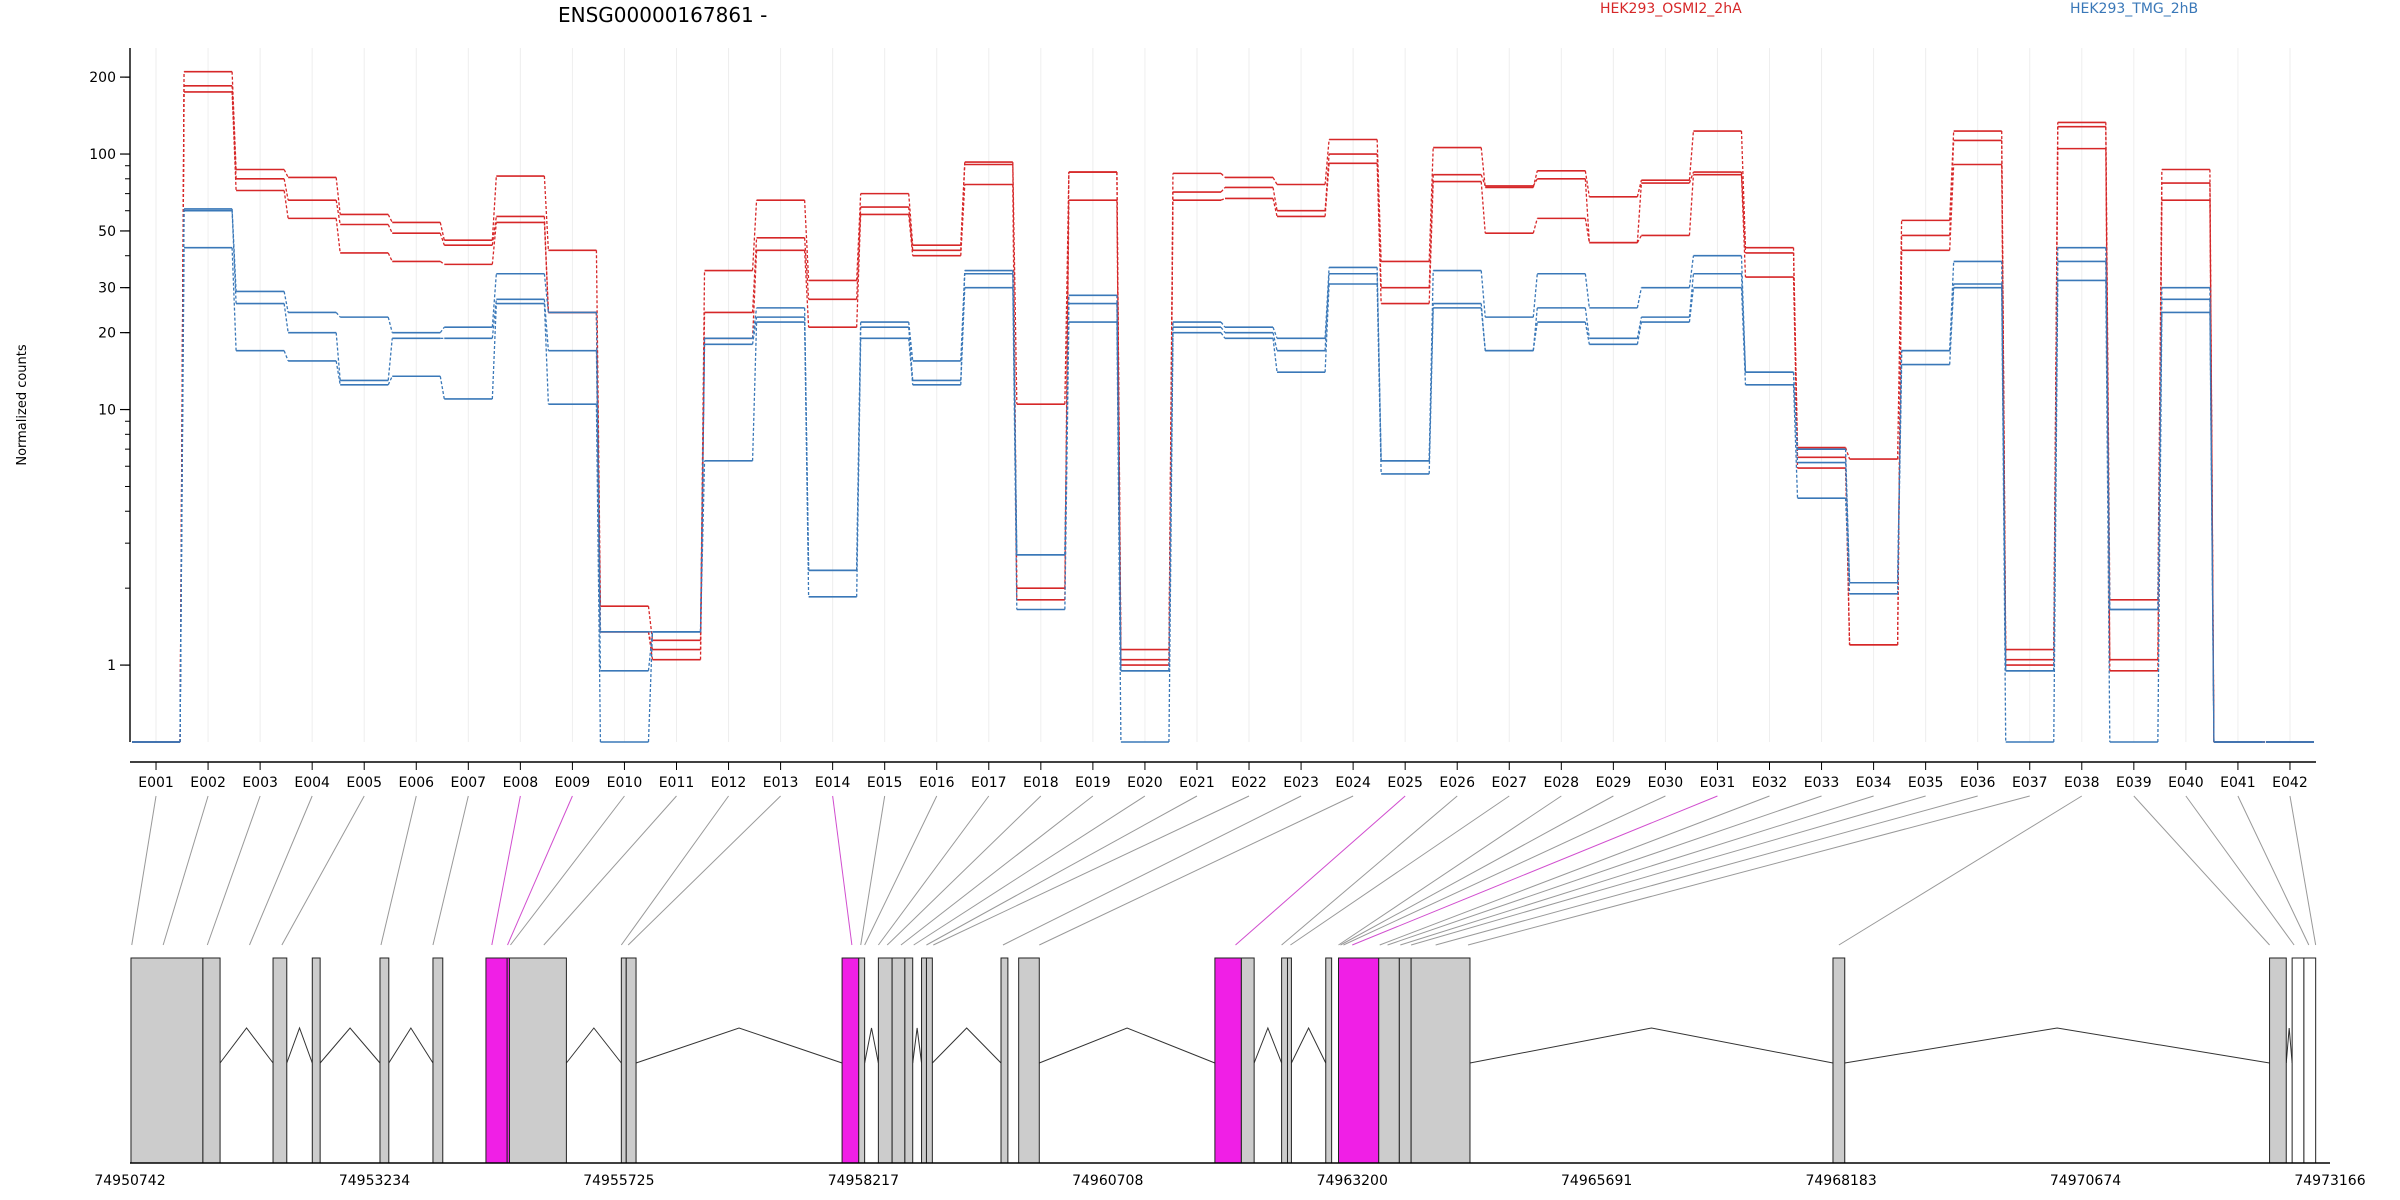 The height and width of the screenshot is (1200, 2400). What do you see at coordinates (374, 1181) in the screenshot?
I see `coordinate-label: 74953234` at bounding box center [374, 1181].